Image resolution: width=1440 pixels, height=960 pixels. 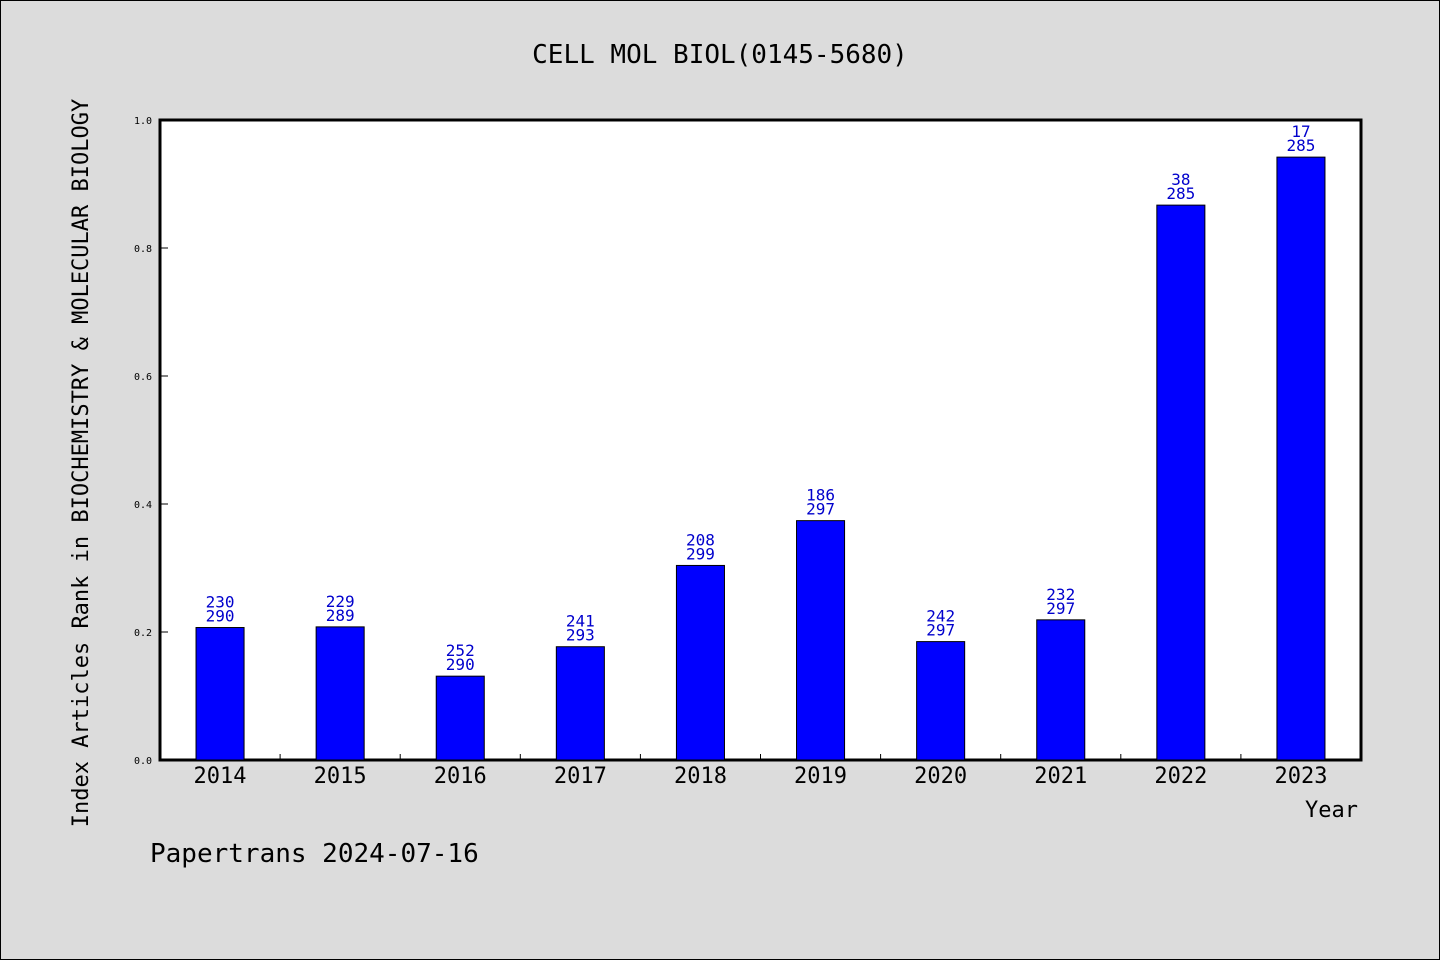 I want to click on chart-title: CELL MOL BIOL(0145-5680), so click(x=720, y=55).